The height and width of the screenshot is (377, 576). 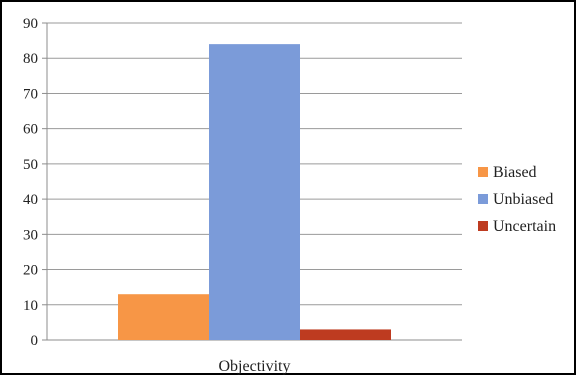 What do you see at coordinates (30, 200) in the screenshot?
I see `y-tick-label: 40` at bounding box center [30, 200].